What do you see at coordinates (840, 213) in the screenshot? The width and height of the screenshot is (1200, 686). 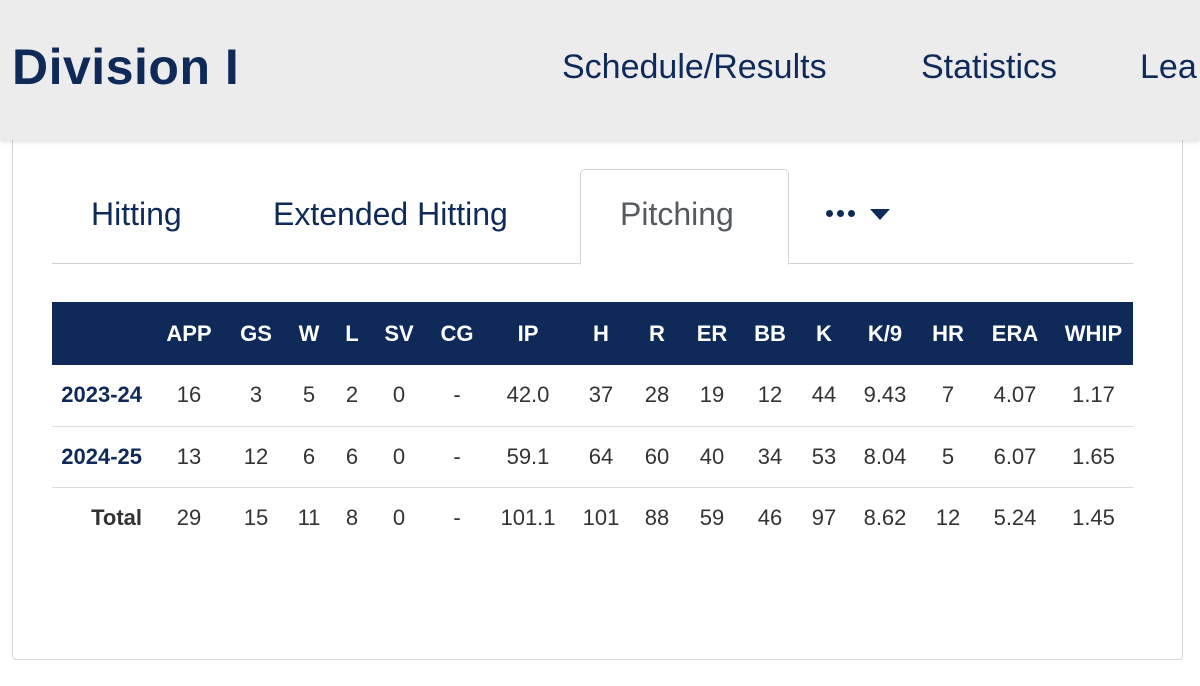 I see `ellipsis-icon` at bounding box center [840, 213].